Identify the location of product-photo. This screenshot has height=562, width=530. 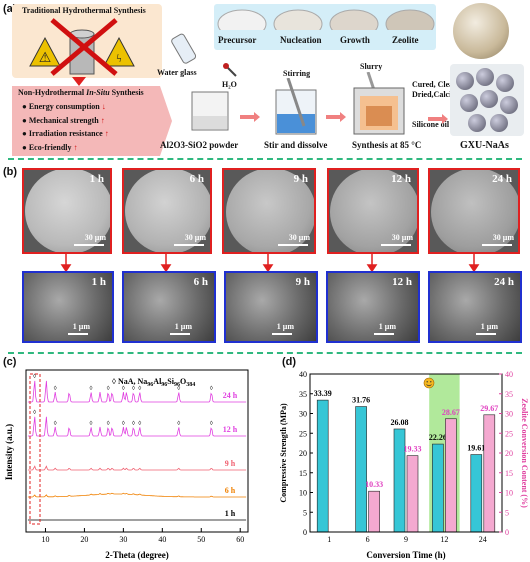
(487, 100).